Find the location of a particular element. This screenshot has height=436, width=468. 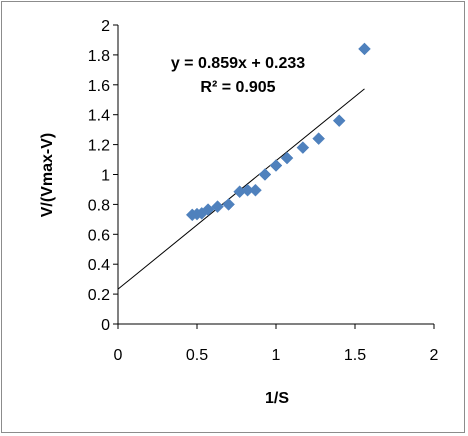

y-tick-label: 0.2 is located at coordinates (99, 295).